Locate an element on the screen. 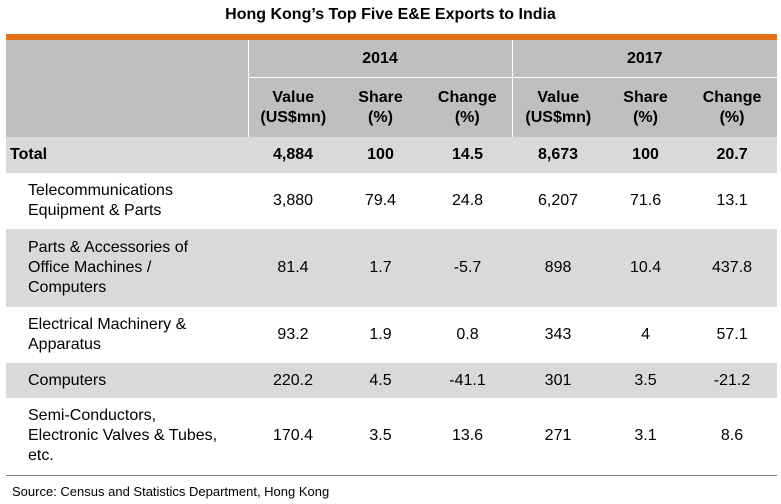 The image size is (781, 504). table-cell: 220.2 is located at coordinates (293, 380).